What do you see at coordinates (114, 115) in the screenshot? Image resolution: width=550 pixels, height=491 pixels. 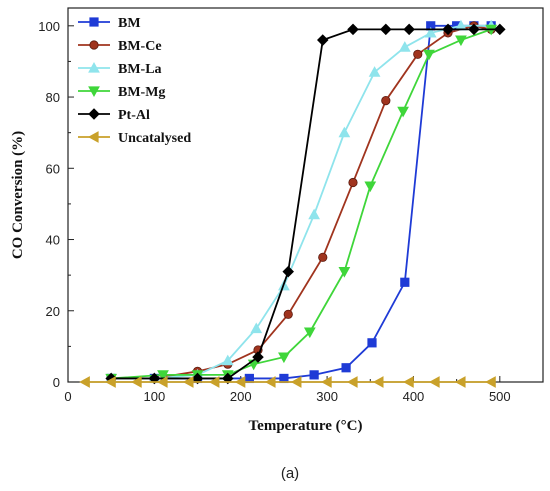 I see `legend-item: Pt-Al` at bounding box center [114, 115].